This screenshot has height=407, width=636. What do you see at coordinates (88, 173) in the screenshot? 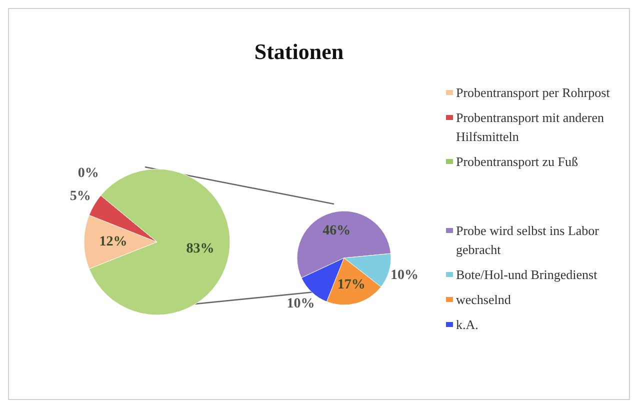
I see `text: 0%` at bounding box center [88, 173].